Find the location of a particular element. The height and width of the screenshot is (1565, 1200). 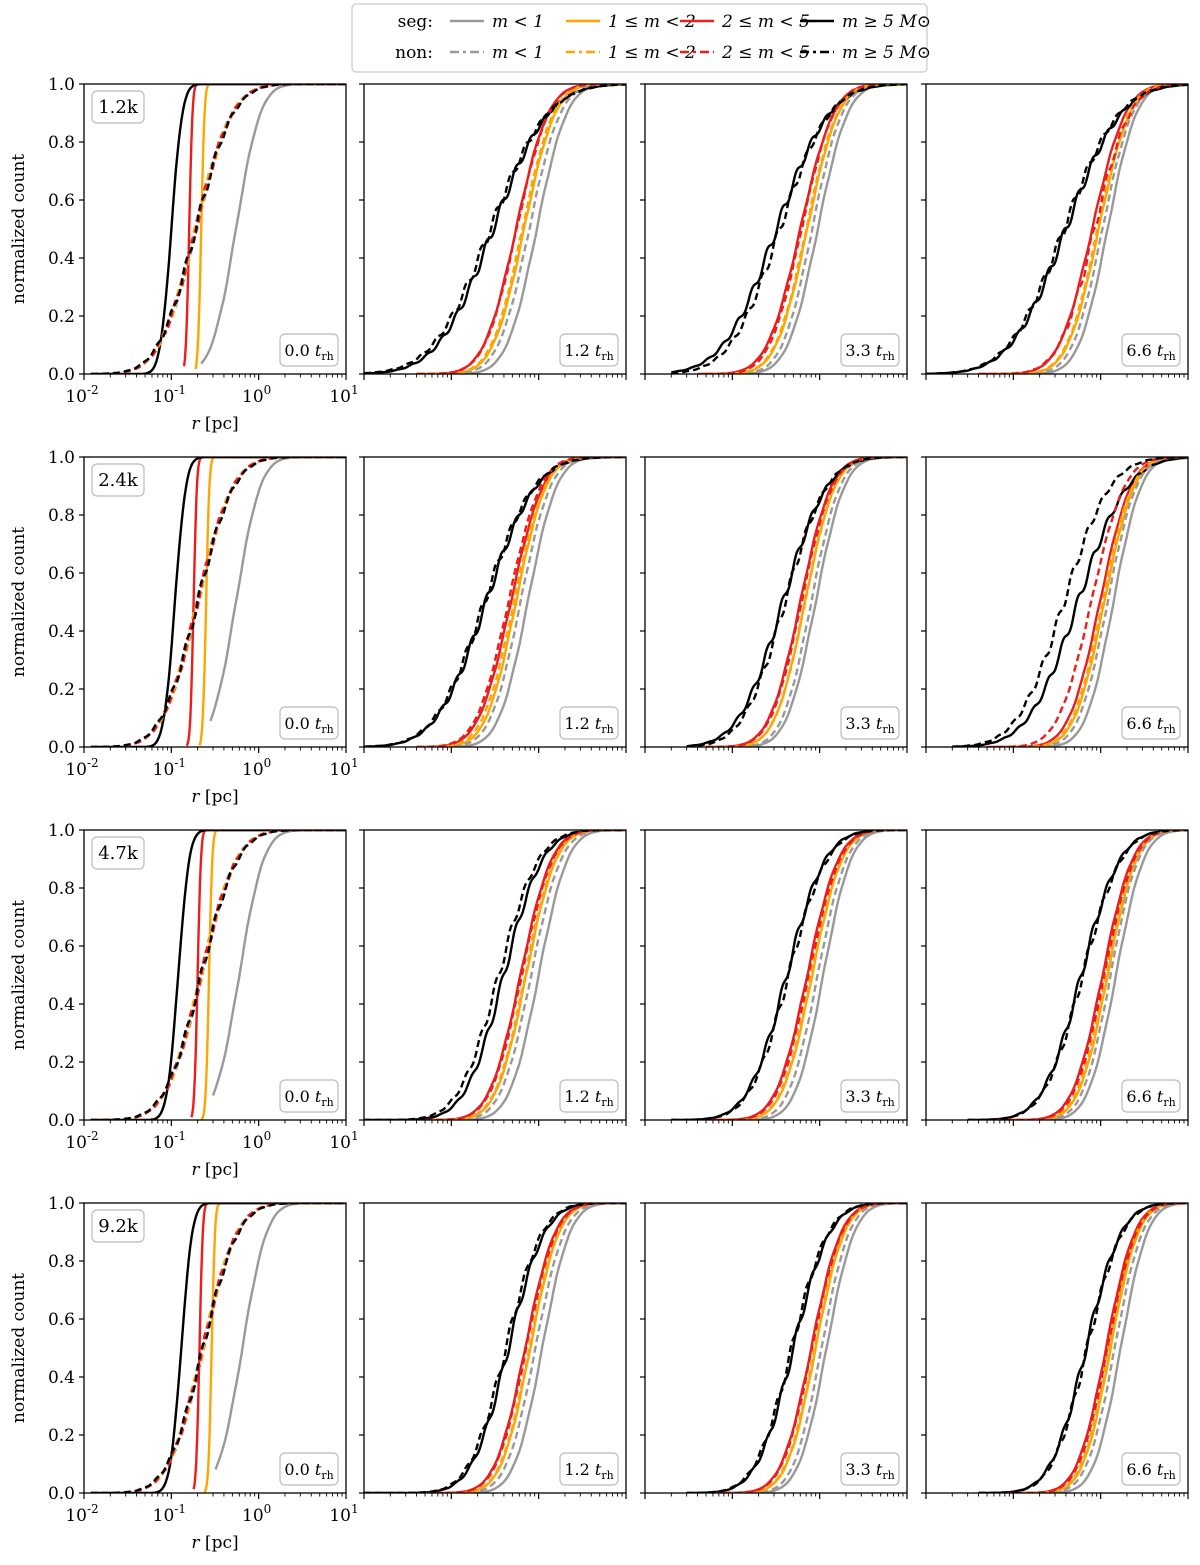

legend-entry-label: m < 1 is located at coordinates (518, 53).